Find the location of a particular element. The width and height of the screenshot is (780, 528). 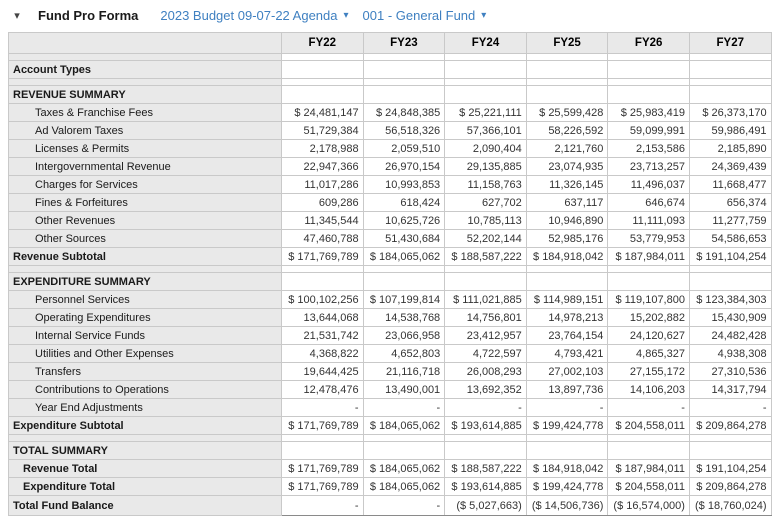

column-header-blank is located at coordinates (145, 43).